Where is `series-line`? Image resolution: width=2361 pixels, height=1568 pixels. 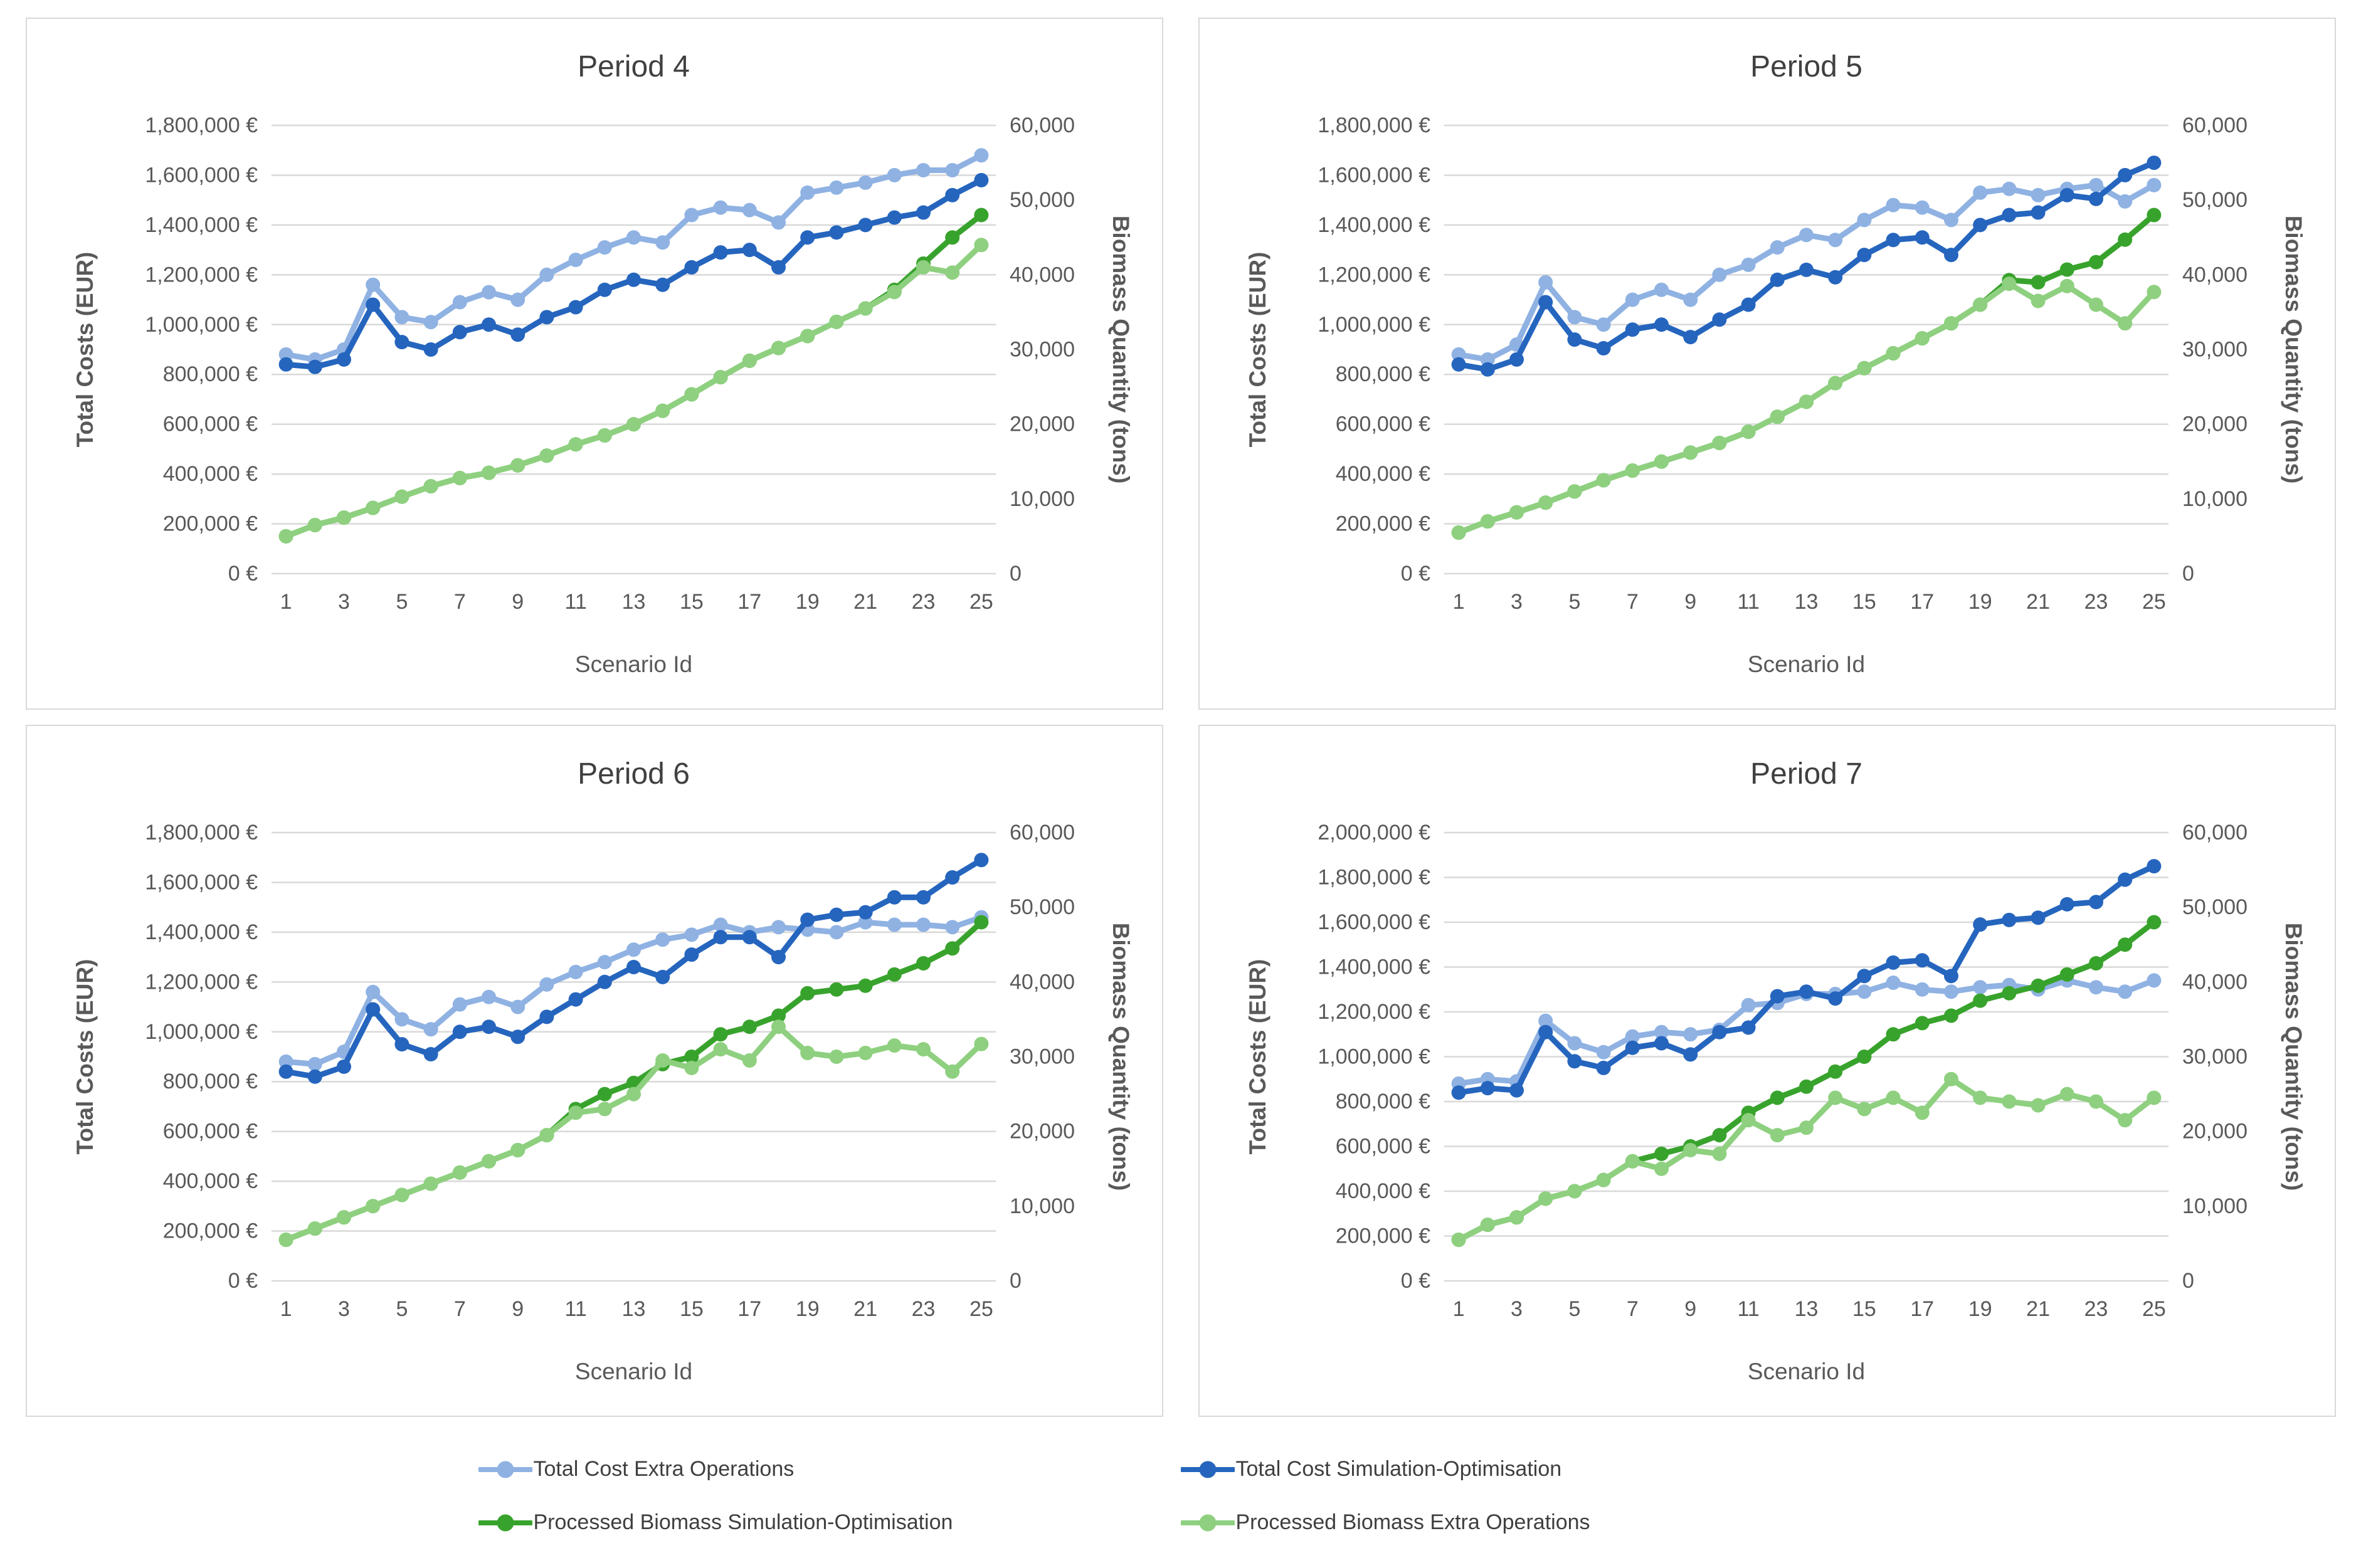 series-line is located at coordinates (634, 375).